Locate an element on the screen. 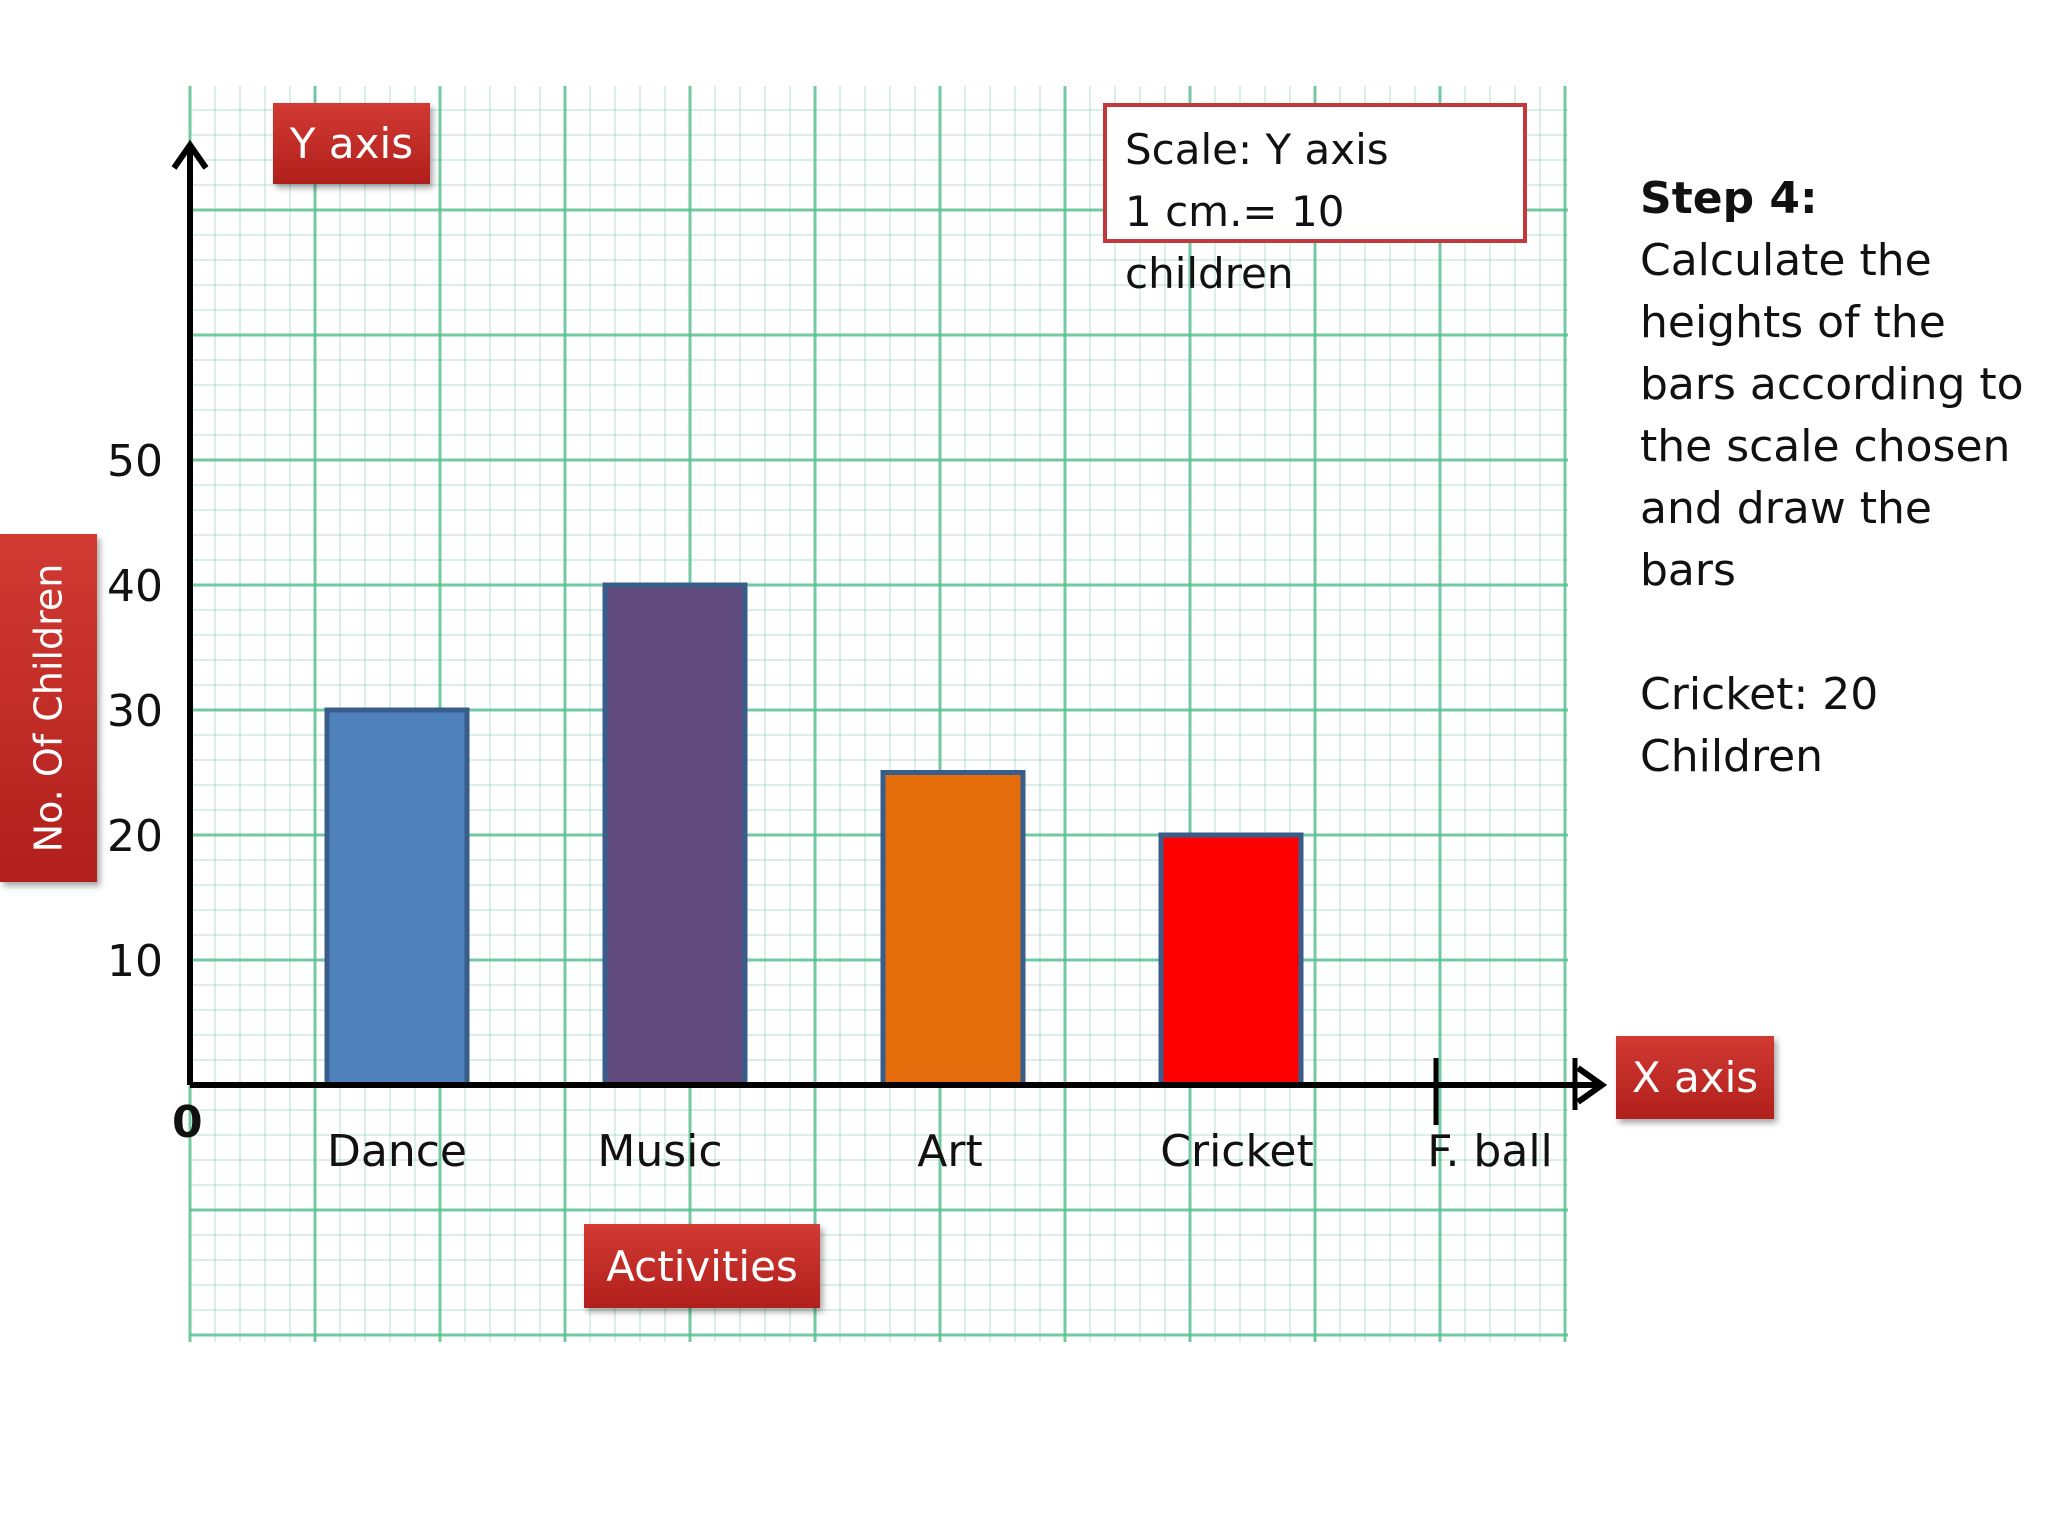  instruction-line: Calculate the is located at coordinates (1786, 260).